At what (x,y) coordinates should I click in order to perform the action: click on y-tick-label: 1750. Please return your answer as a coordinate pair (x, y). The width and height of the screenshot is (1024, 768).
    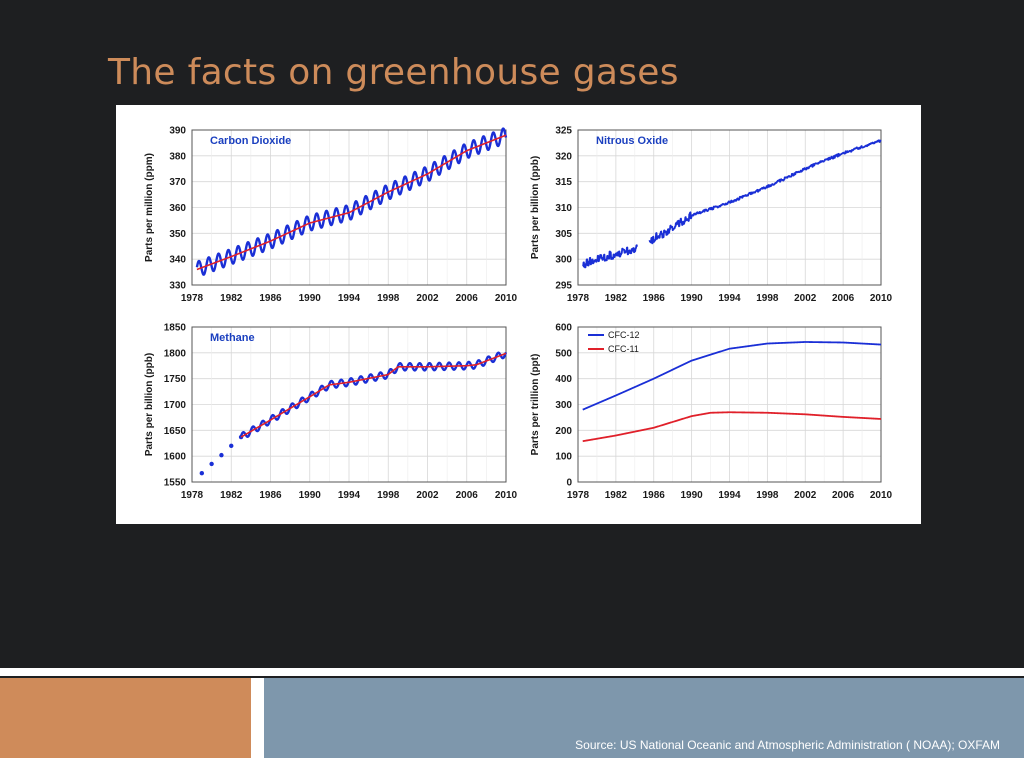
    Looking at the image, I should click on (175, 379).